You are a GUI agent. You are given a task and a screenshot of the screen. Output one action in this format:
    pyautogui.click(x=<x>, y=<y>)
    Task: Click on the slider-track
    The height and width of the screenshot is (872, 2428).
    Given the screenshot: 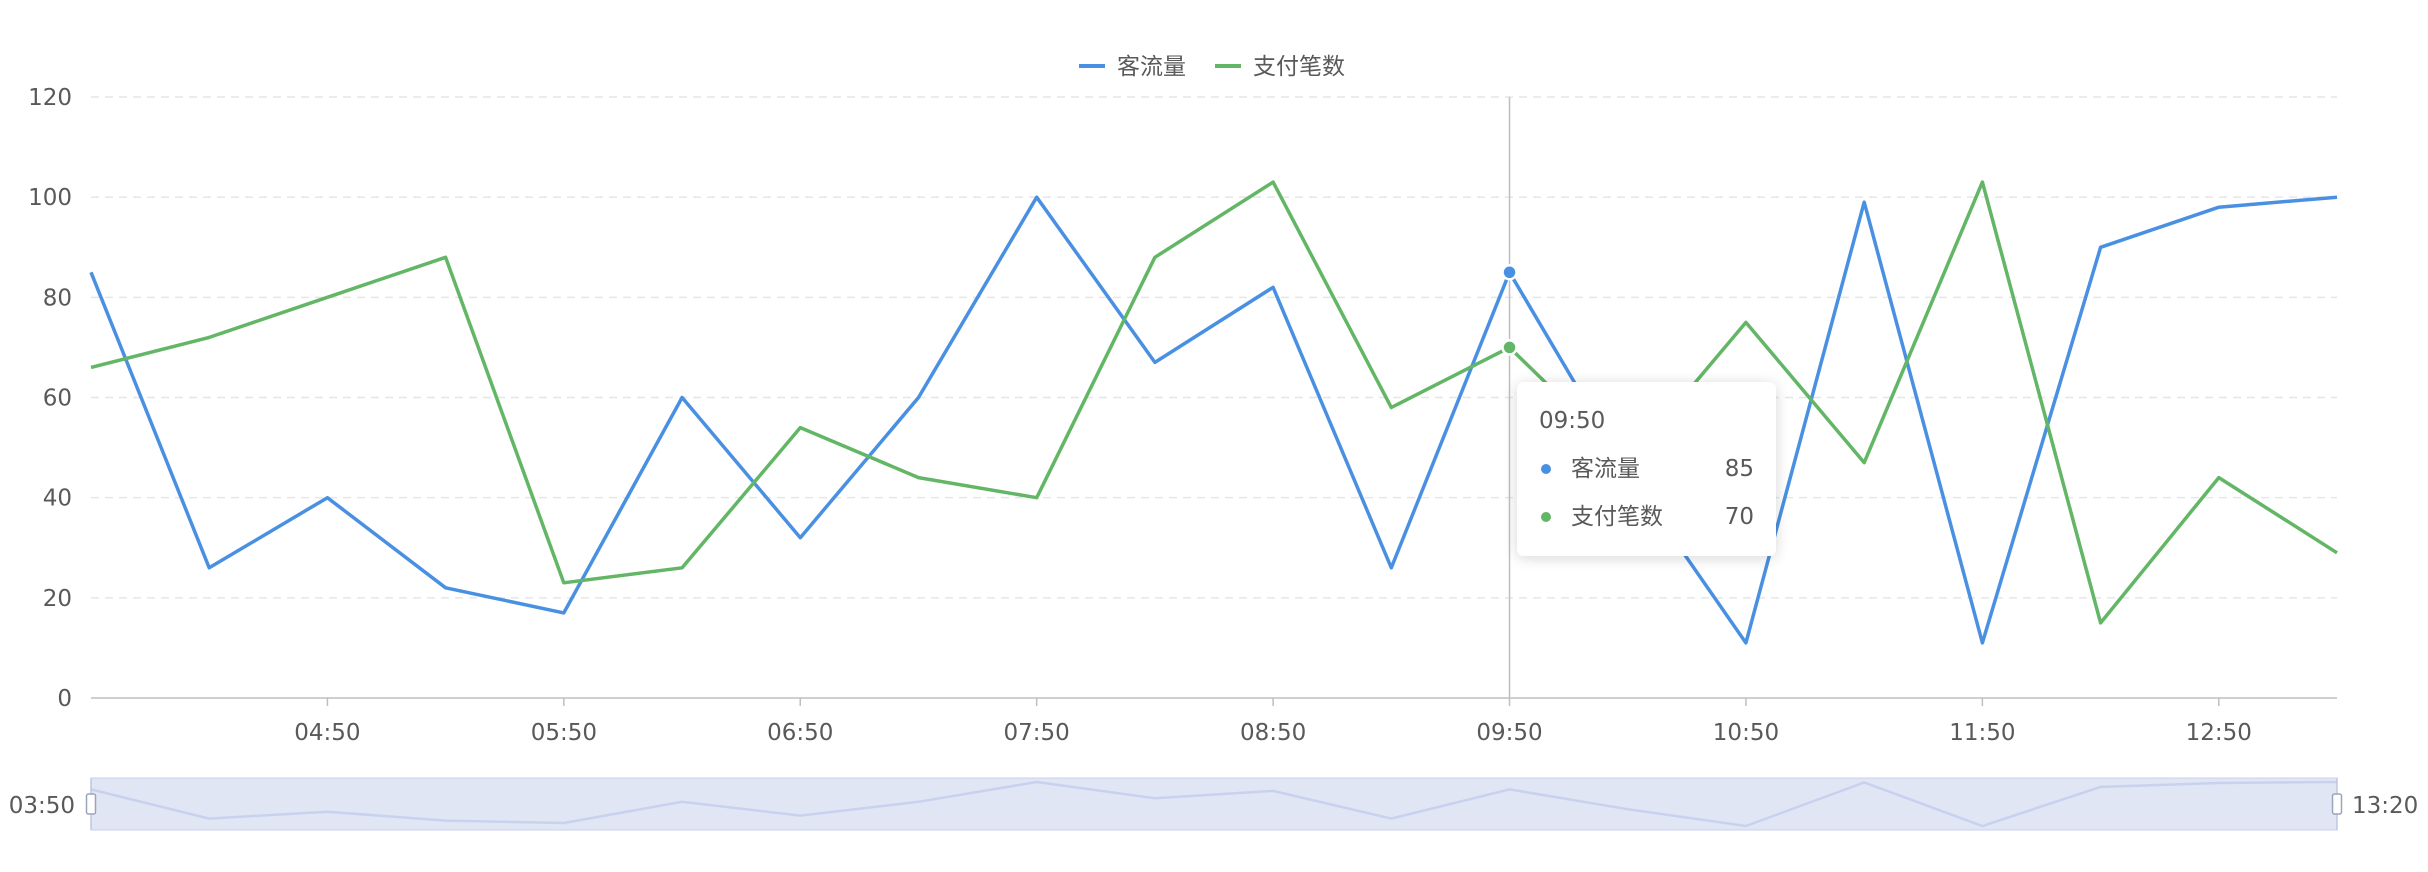 What is the action you would take?
    pyautogui.click(x=1214, y=804)
    